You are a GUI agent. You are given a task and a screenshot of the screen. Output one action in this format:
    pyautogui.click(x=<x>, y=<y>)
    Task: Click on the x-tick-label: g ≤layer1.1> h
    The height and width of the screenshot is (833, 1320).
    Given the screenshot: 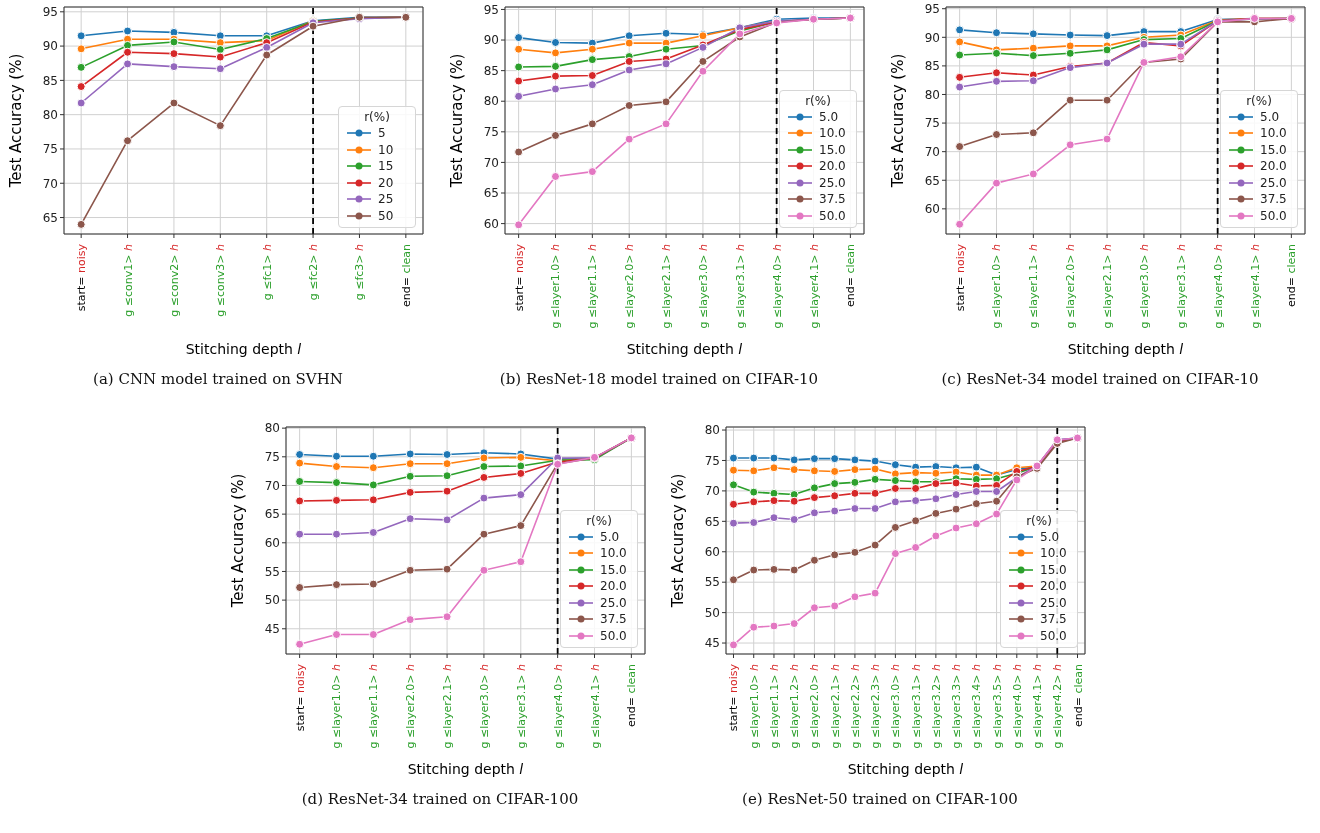 What is the action you would take?
    pyautogui.click(x=373, y=706)
    